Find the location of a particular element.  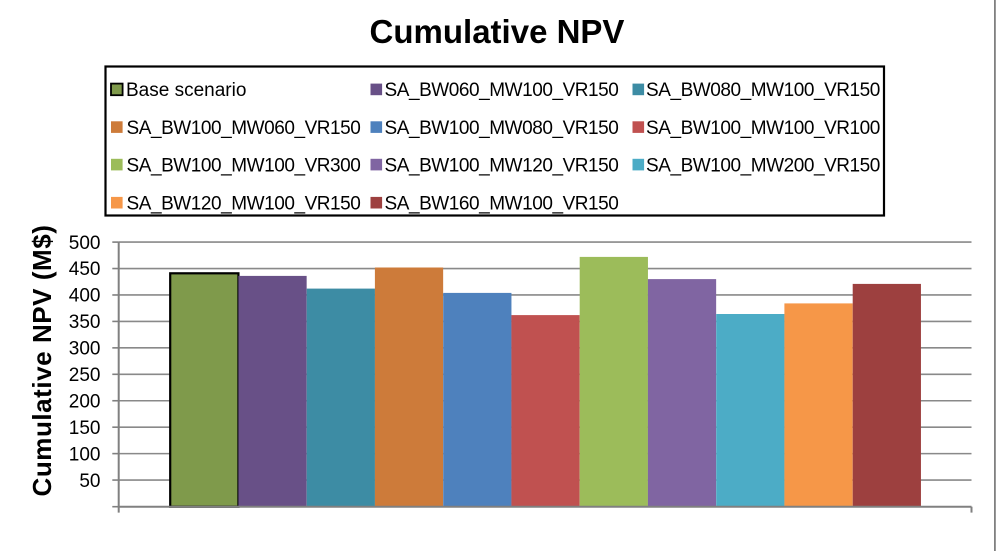

svg-text: 350 is located at coordinates (85, 322).